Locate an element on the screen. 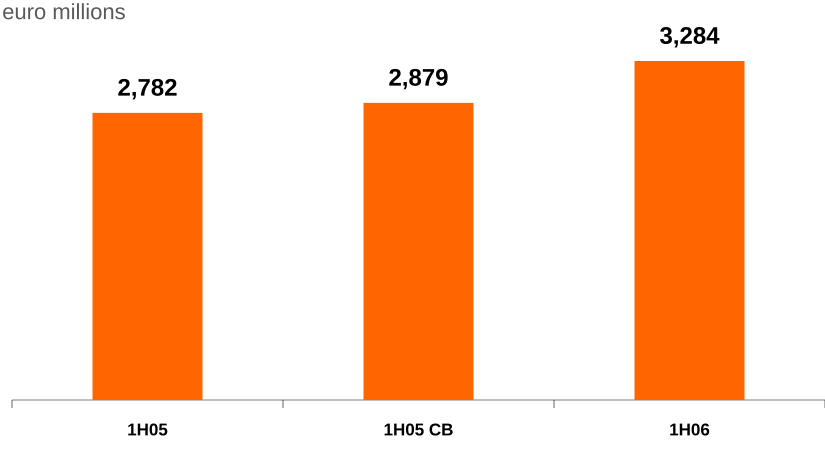  x-tick-label: 1H05 CB is located at coordinates (418, 430).